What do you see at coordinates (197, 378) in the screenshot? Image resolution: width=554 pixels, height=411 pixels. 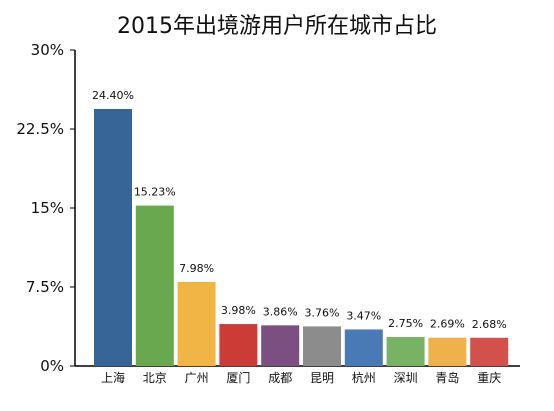 I see `x-tick-label: 广州` at bounding box center [197, 378].